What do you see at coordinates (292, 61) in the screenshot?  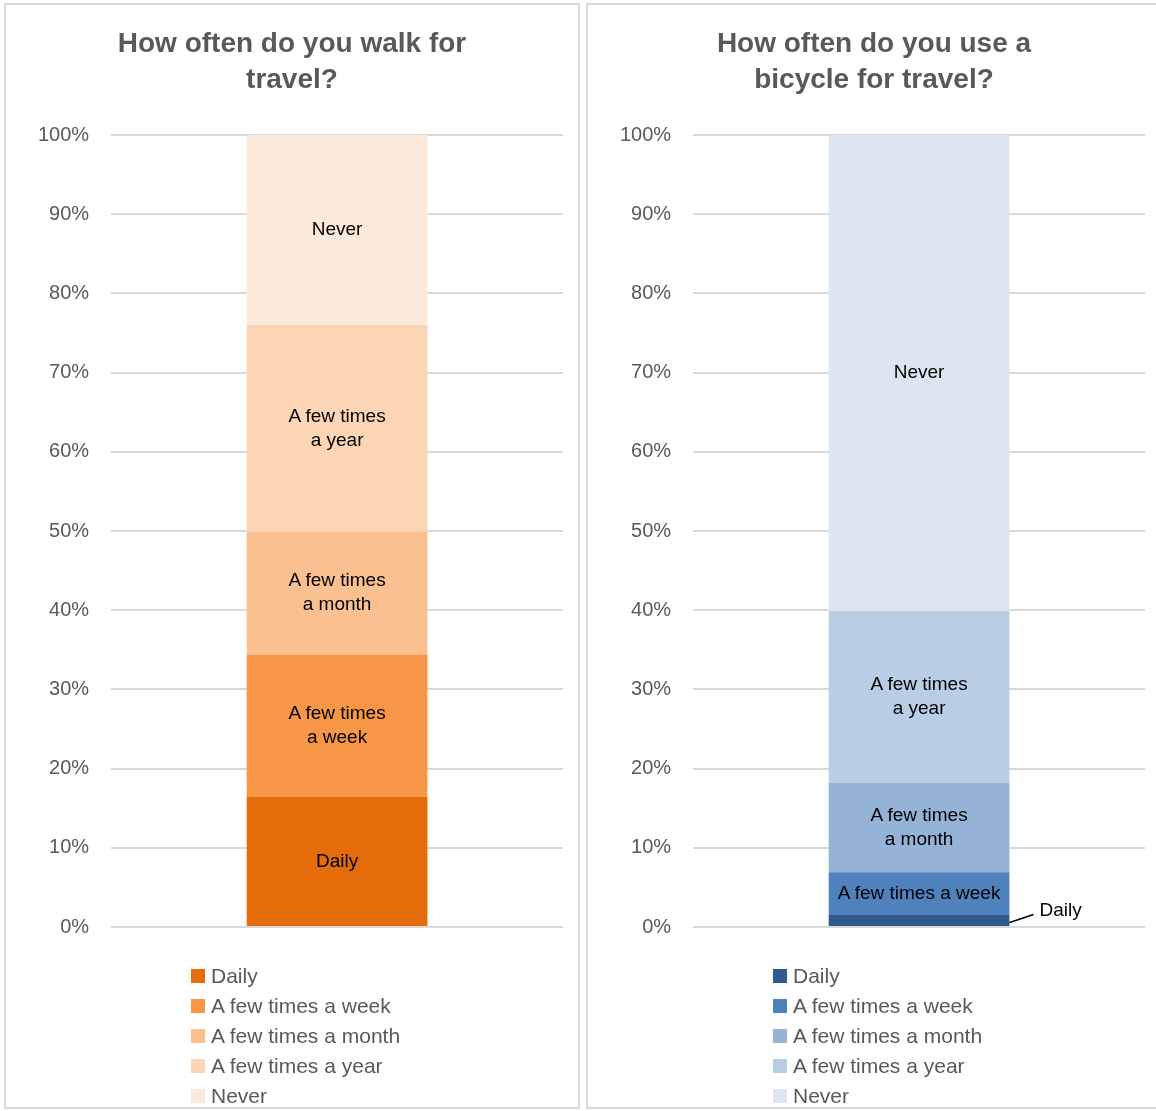 I see `chart-title: How often do you walk for travel?` at bounding box center [292, 61].